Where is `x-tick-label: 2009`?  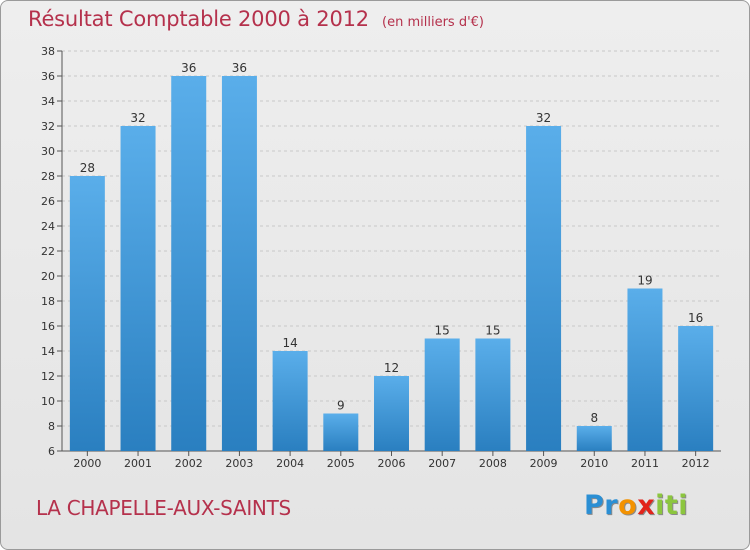
x-tick-label: 2009 is located at coordinates (544, 463).